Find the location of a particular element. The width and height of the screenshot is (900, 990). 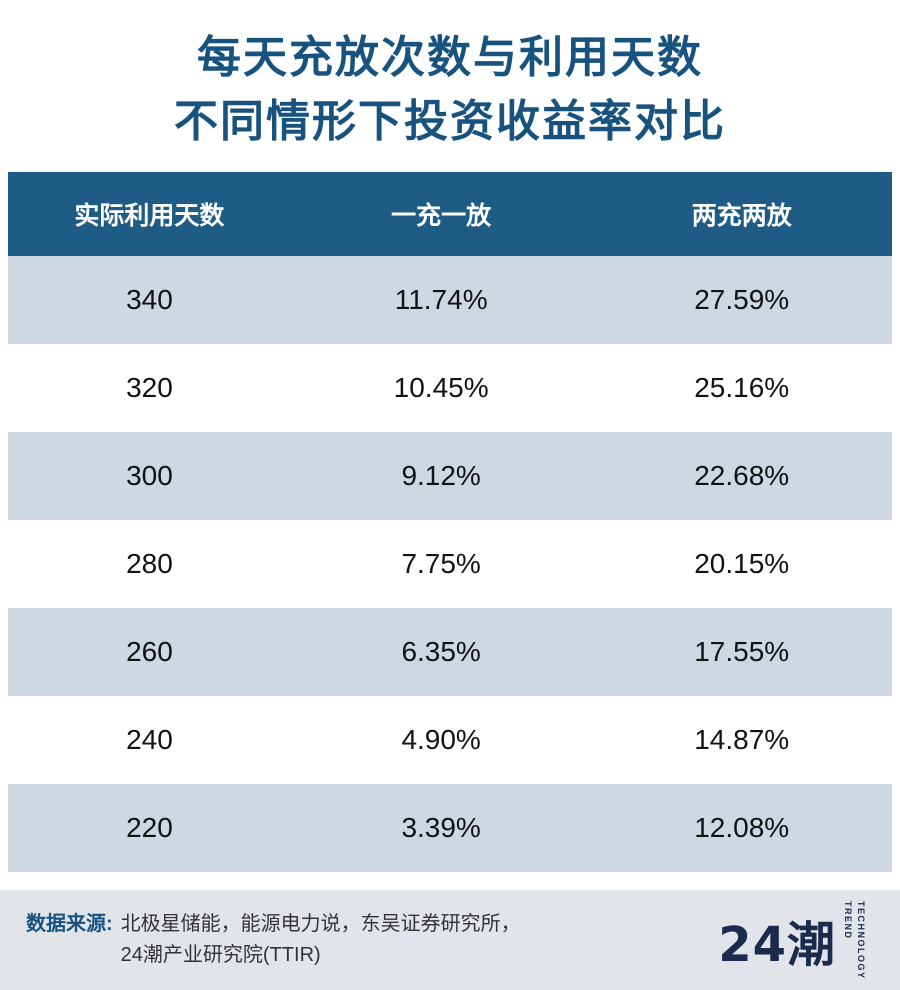

table-row: 280 7.75% 20.15% is located at coordinates (450, 563).